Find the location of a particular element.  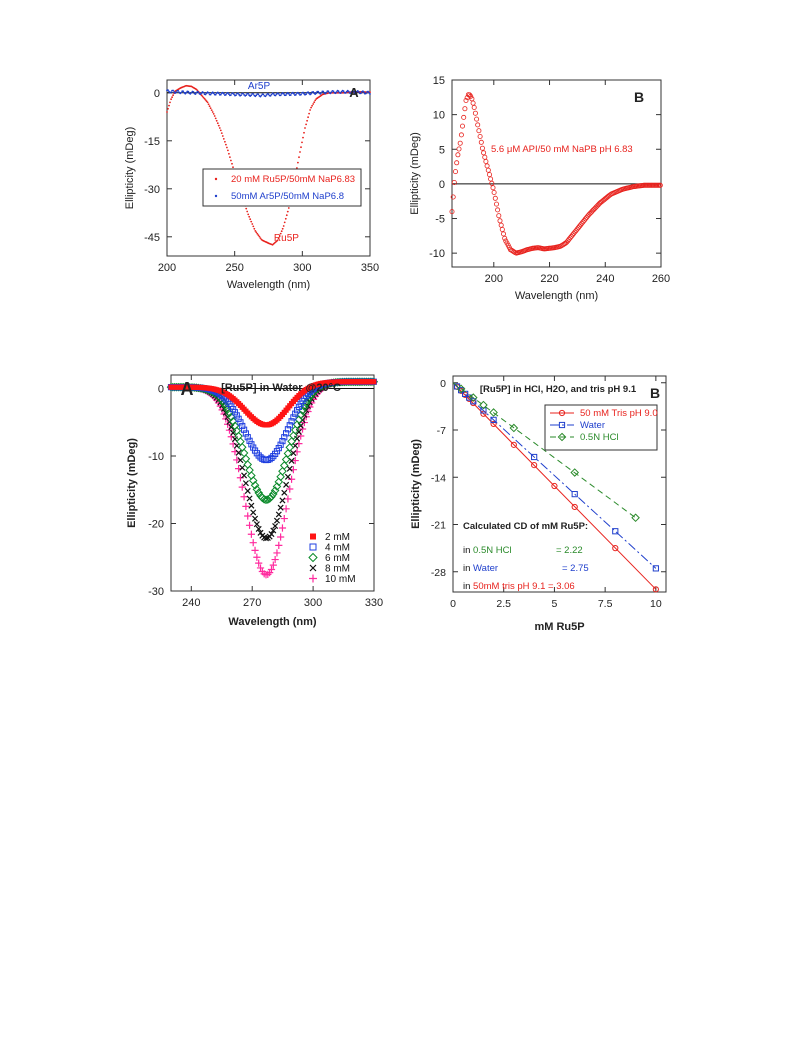

p4-calc-row: in 50mM tris pH 9.1 = 3.06 is located at coordinates (519, 586).